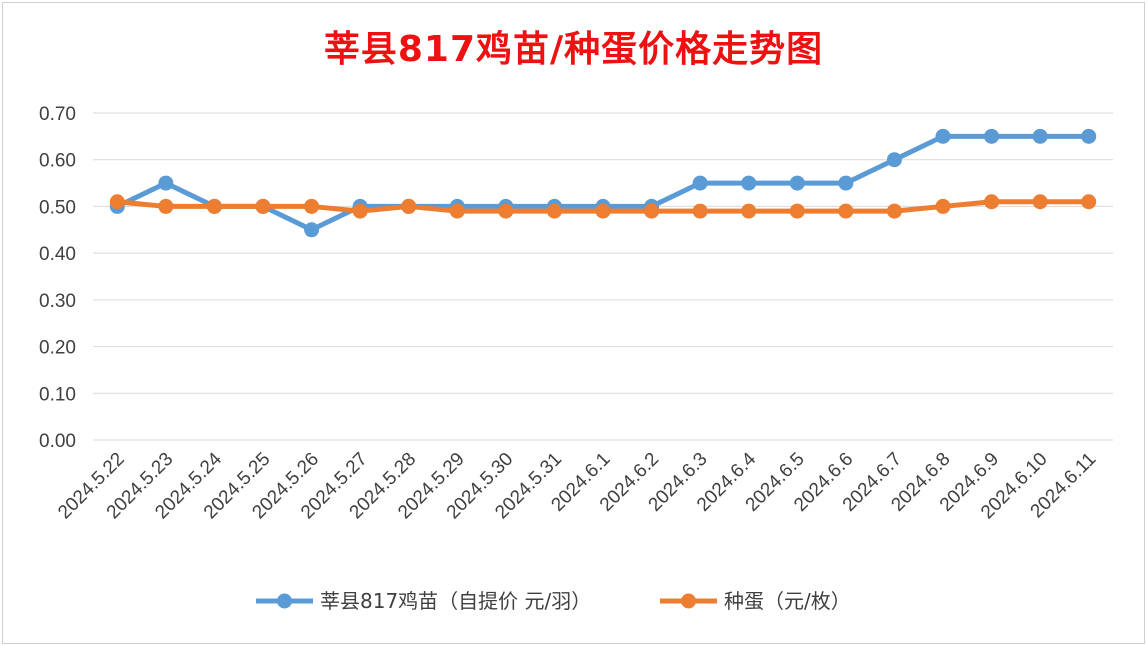 Image resolution: width=1147 pixels, height=646 pixels. I want to click on y-tick-label: 0.20, so click(57, 348).